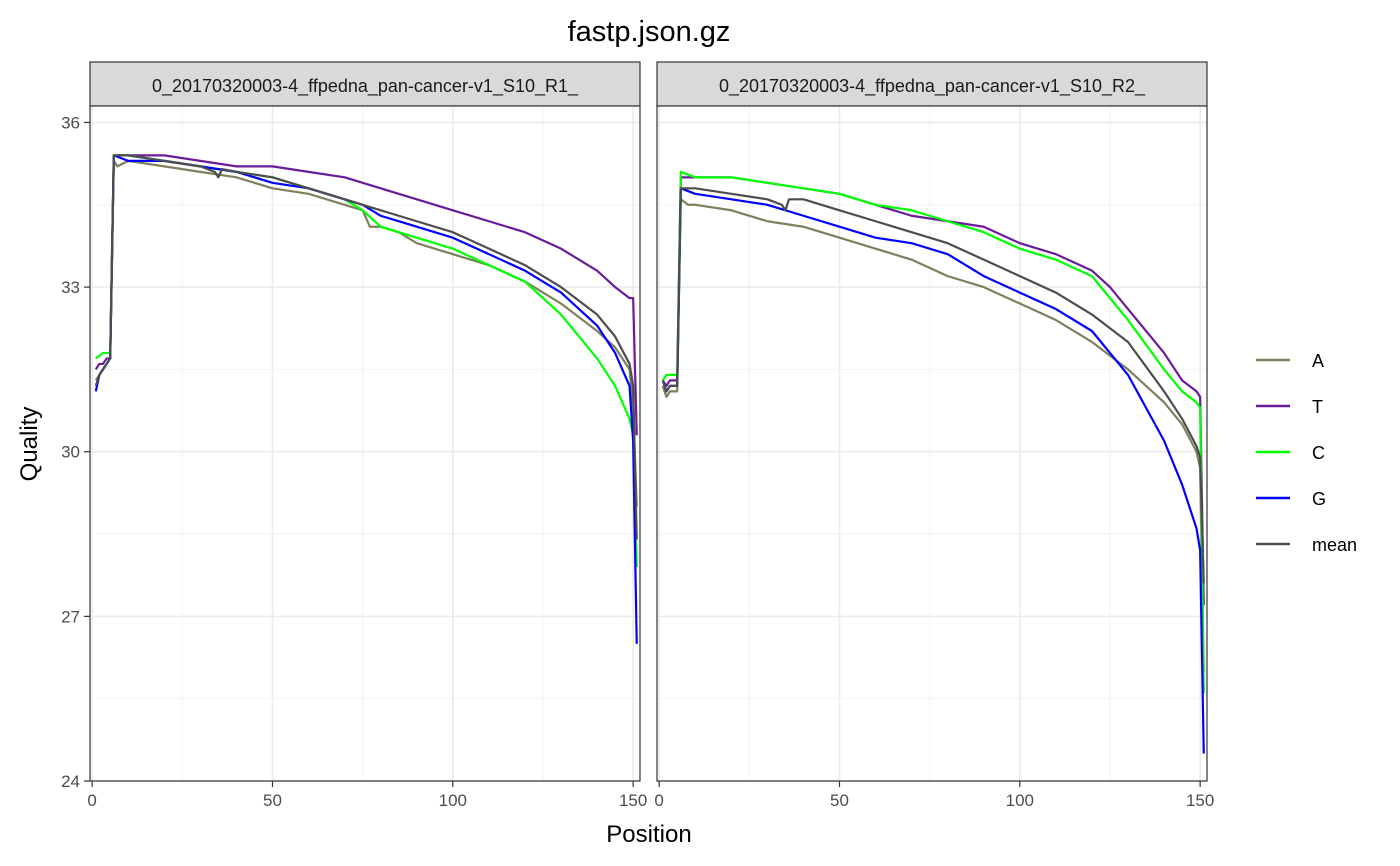  What do you see at coordinates (367, 795) in the screenshot?
I see `x-ticks-r1: 0 50 100 150` at bounding box center [367, 795].